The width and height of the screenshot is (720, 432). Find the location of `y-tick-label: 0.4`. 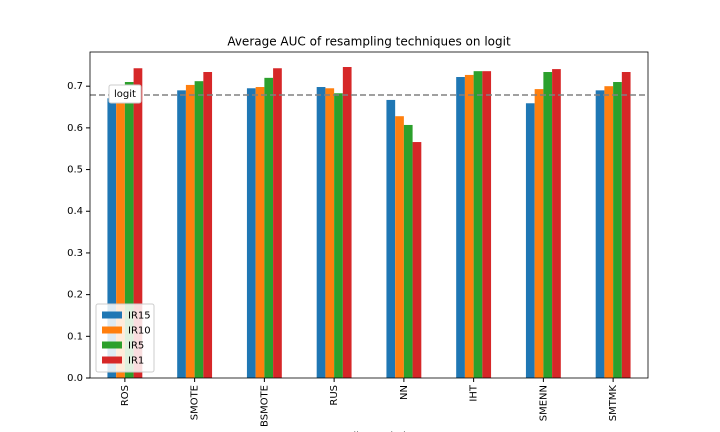

y-tick-label: 0.4 is located at coordinates (75, 211).